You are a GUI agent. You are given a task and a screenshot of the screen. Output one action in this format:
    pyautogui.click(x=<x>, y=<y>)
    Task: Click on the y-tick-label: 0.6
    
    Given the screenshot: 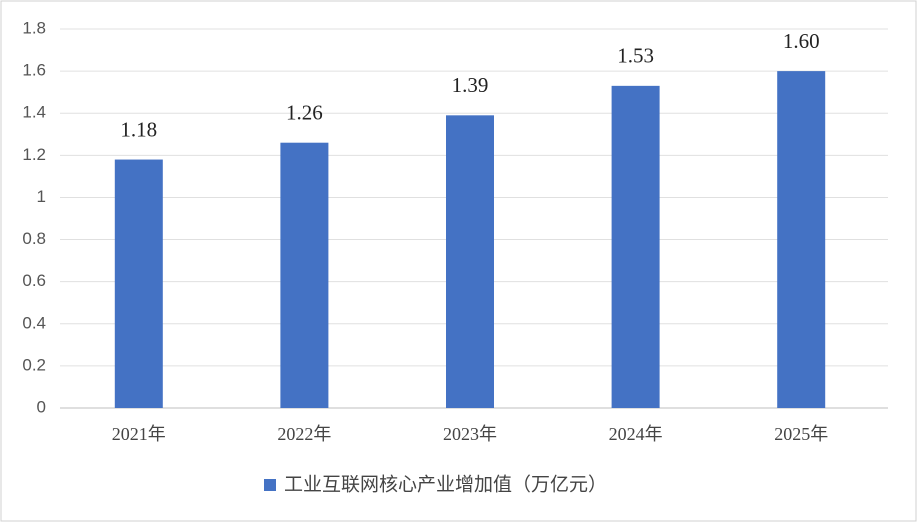 What is the action you would take?
    pyautogui.click(x=34, y=280)
    